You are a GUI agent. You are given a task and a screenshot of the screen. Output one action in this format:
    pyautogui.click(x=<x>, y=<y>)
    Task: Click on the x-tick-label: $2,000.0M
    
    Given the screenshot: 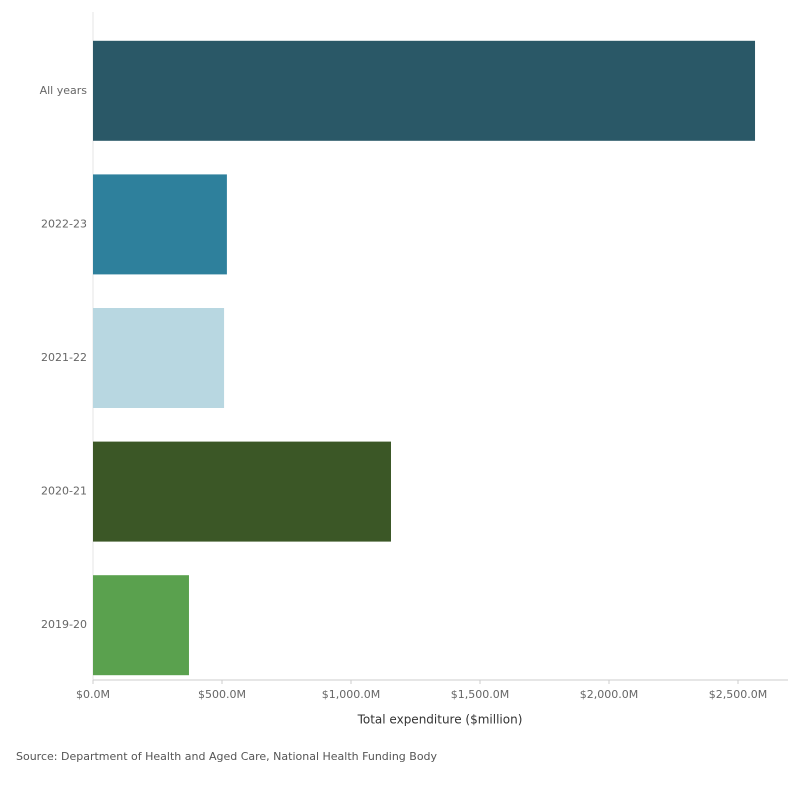 What is the action you would take?
    pyautogui.click(x=609, y=694)
    